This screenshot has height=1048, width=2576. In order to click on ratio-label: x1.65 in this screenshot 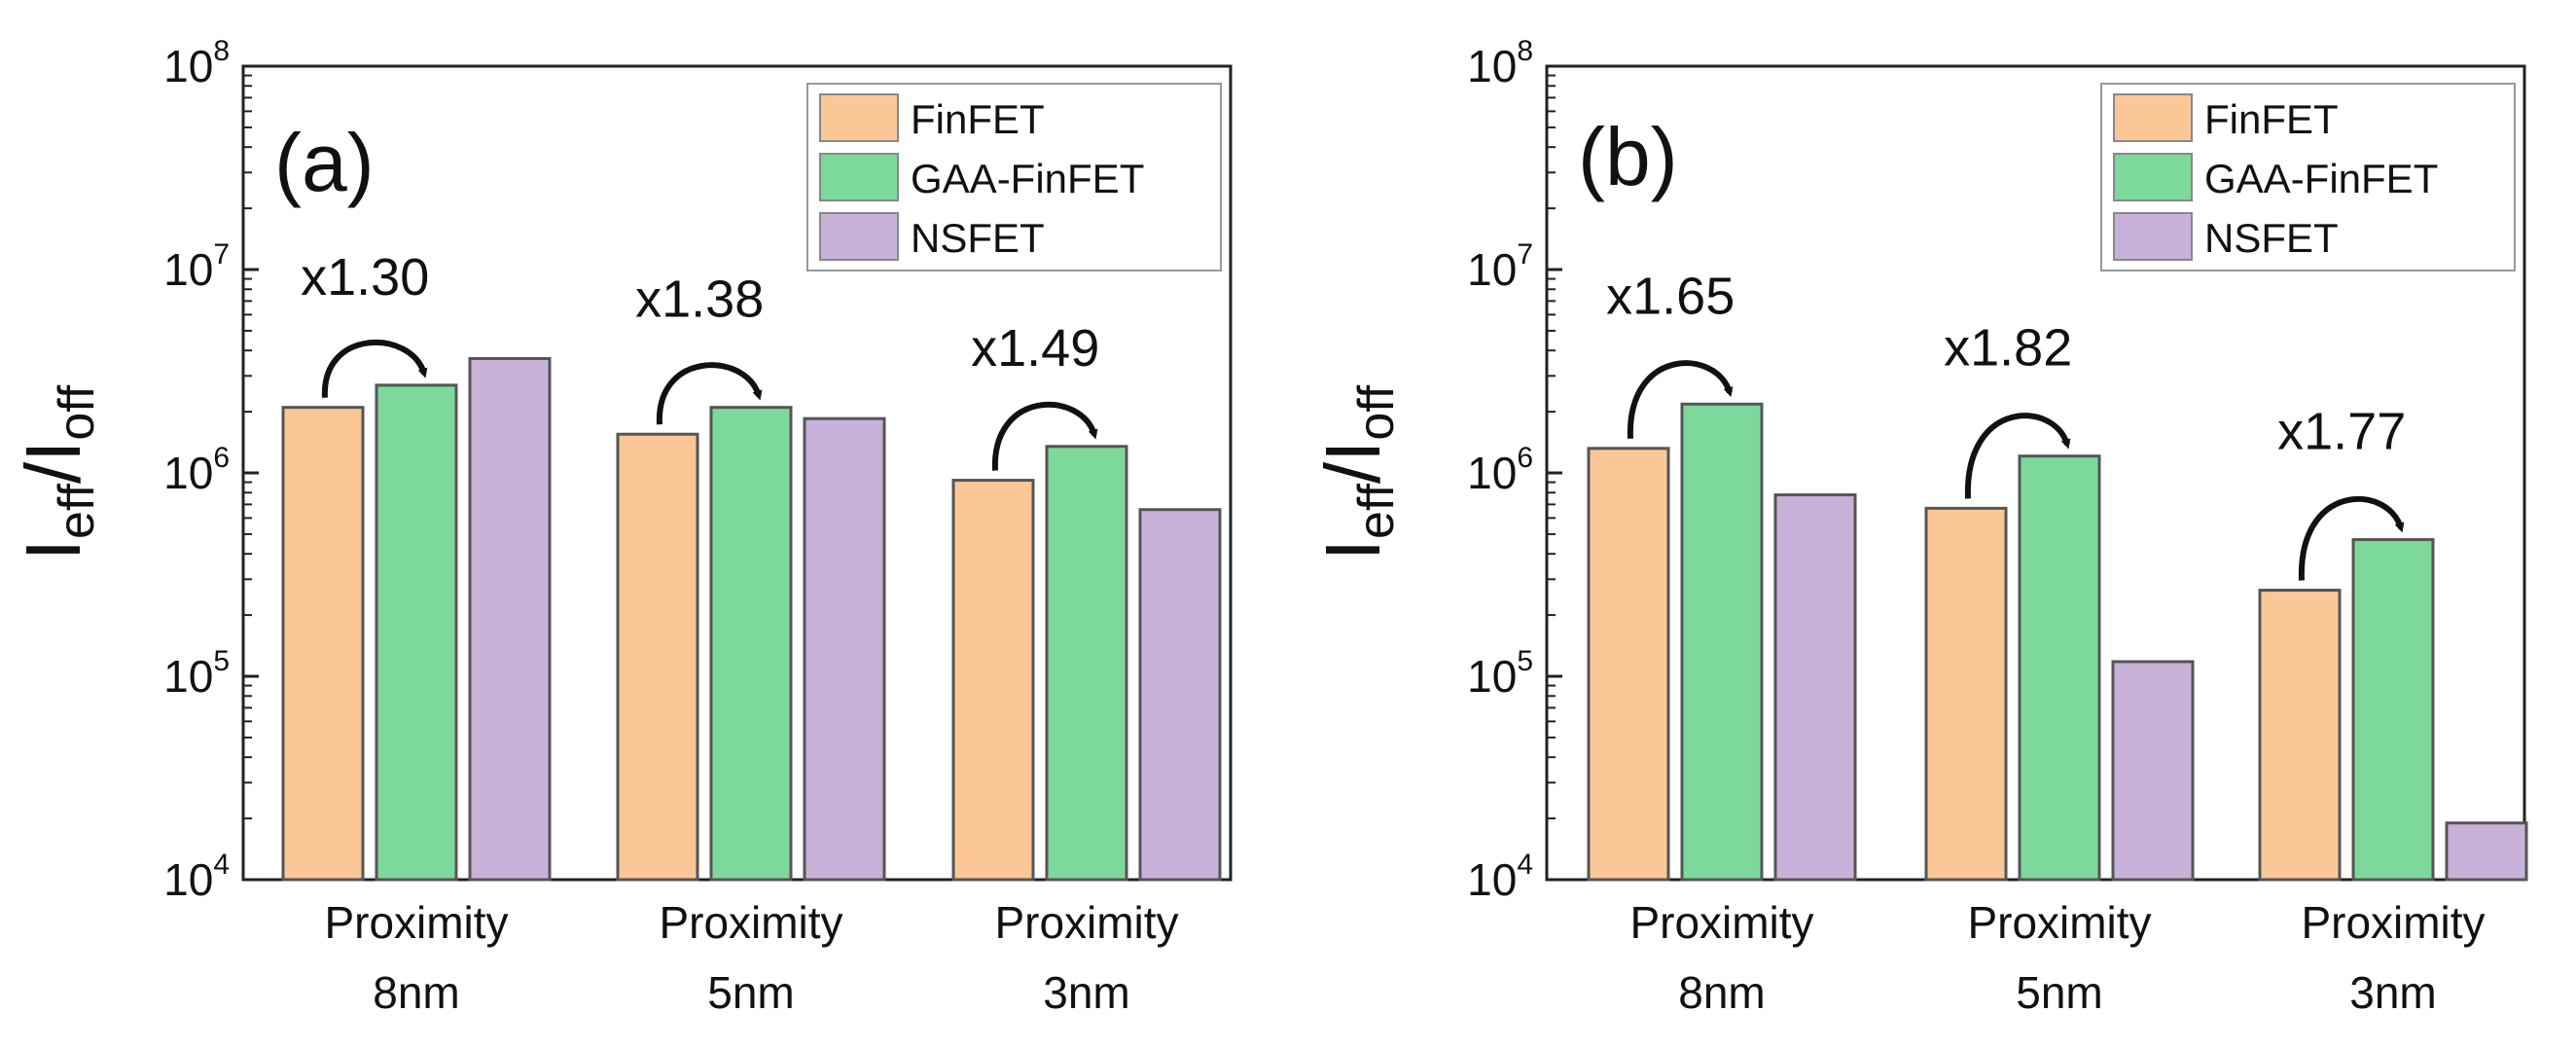, I will do `click(1670, 296)`.